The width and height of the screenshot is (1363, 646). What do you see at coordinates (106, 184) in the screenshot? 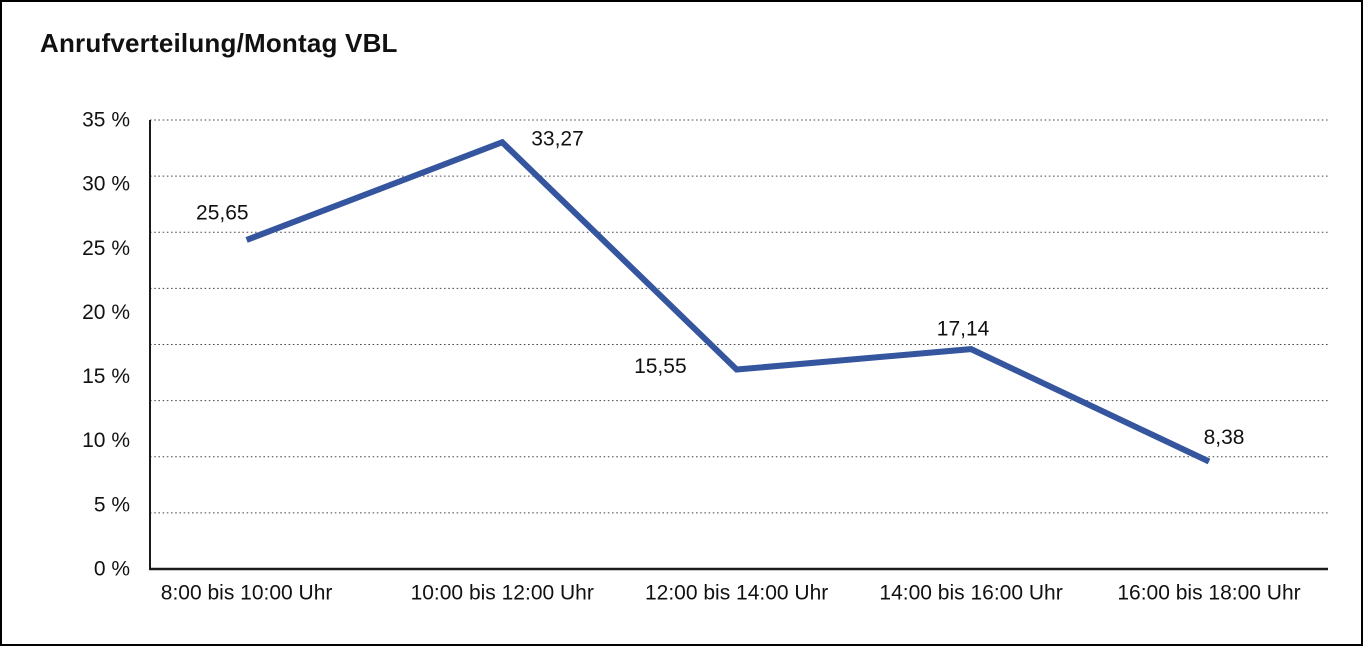
I see `y-axis-tick-label: 30 %` at bounding box center [106, 184].